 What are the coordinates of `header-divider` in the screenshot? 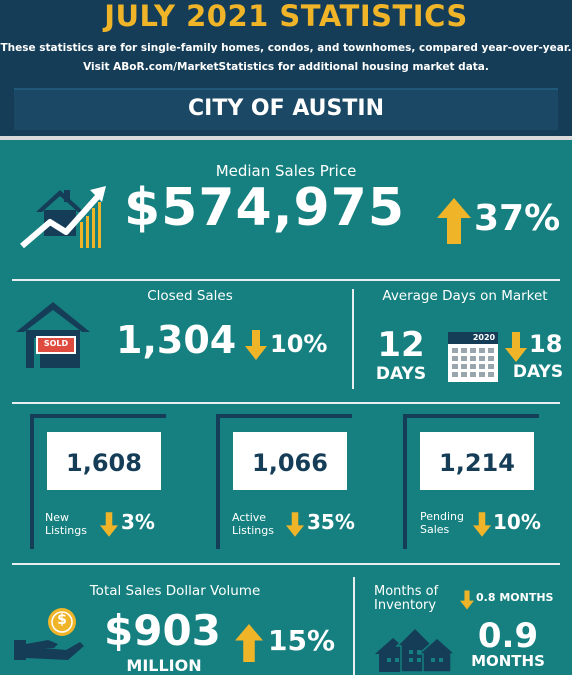 It's located at (286, 138).